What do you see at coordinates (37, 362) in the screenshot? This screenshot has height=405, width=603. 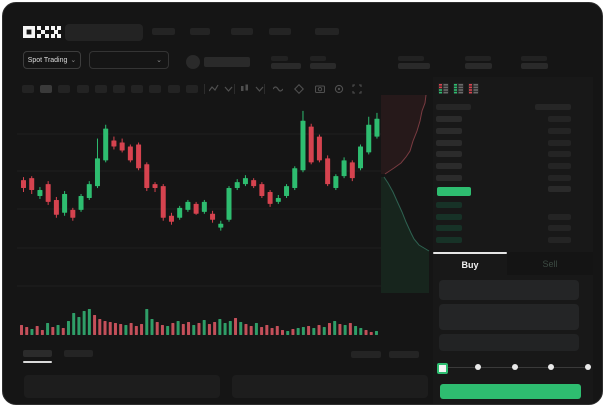 I see `bottom-tab-active-underline` at bounding box center [37, 362].